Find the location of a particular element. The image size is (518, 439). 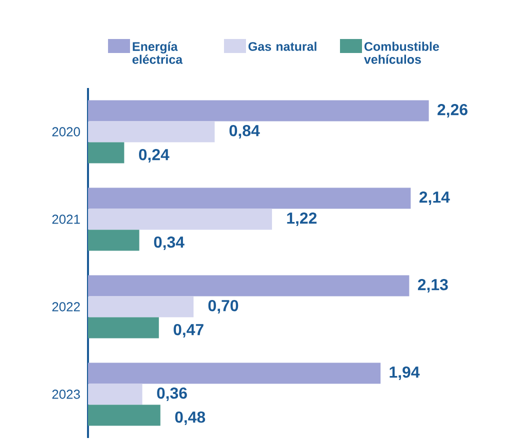

y-tick-label: 2021 is located at coordinates (66, 219).